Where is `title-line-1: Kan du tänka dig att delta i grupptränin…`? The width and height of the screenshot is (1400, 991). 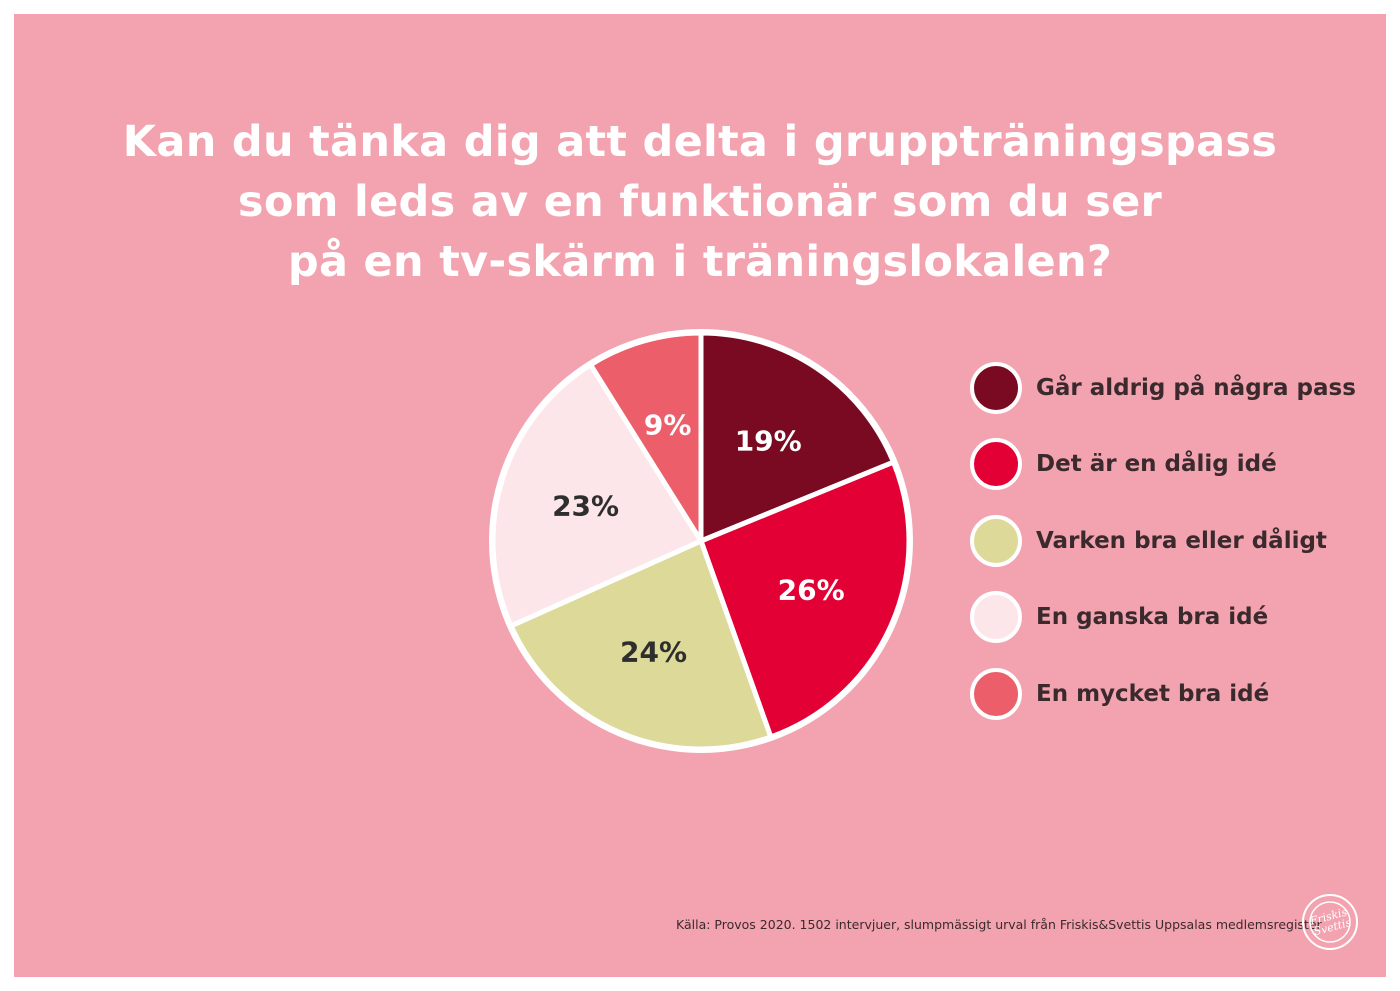
title-line-1: Kan du tänka dig att delta i grupptränin… is located at coordinates (700, 142).